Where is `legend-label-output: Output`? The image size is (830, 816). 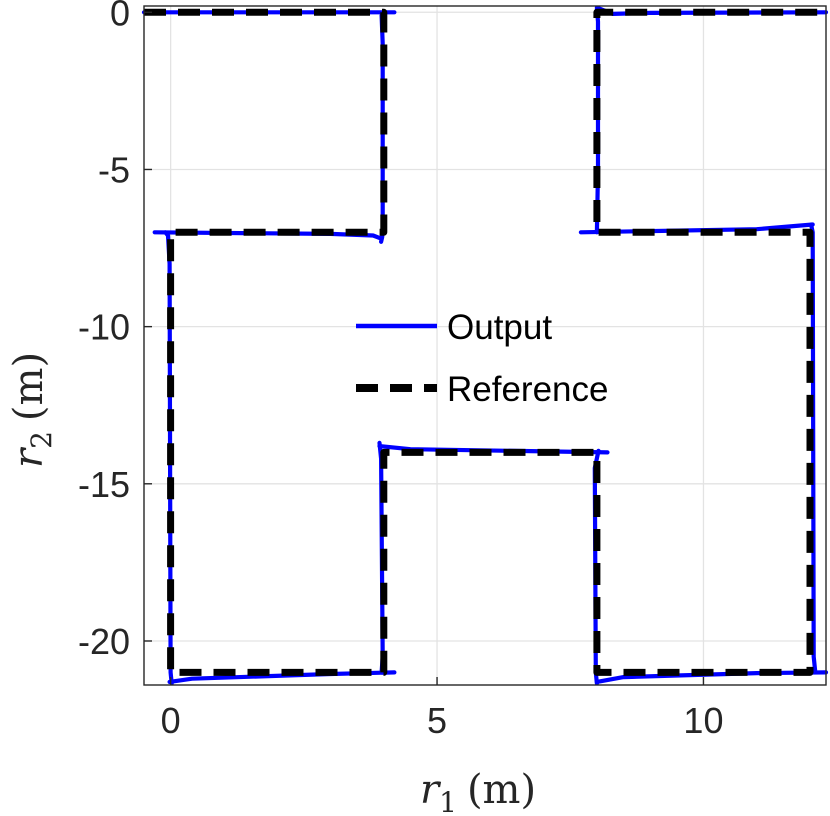
legend-label-output: Output is located at coordinates (499, 327).